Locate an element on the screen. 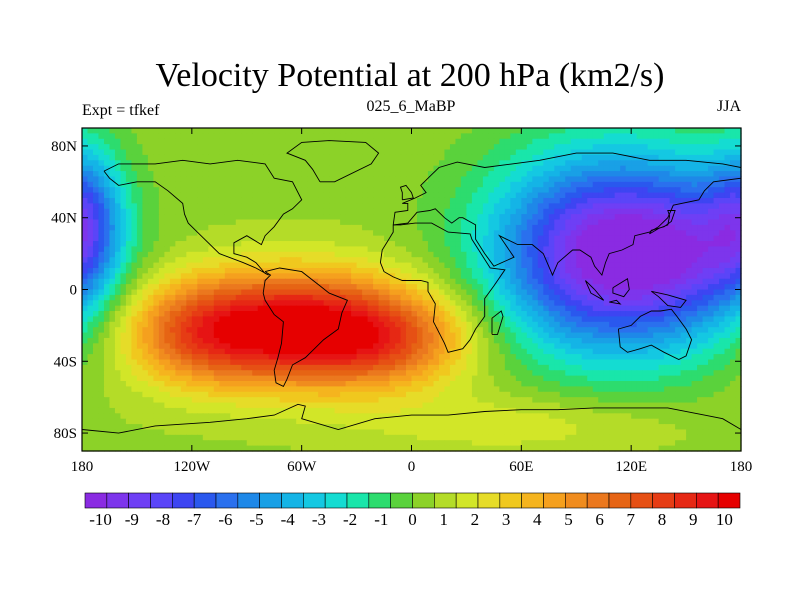 The width and height of the screenshot is (800, 600). right-string: JJA is located at coordinates (729, 106).